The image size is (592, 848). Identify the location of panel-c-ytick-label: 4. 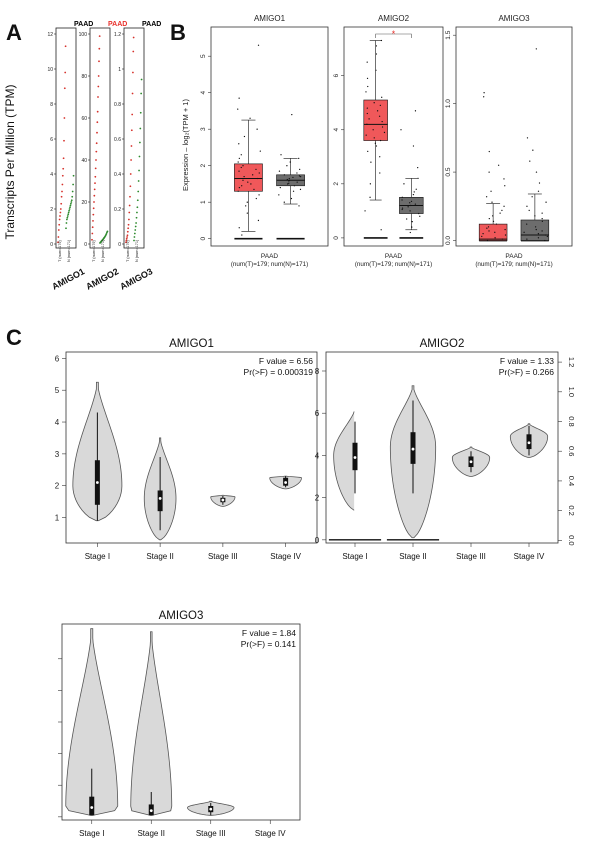
(317, 455).